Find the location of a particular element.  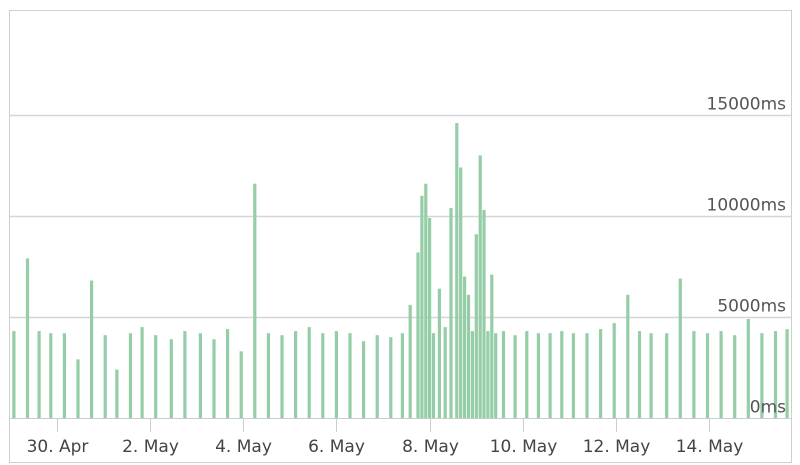

x-tick-label: 30. Apr is located at coordinates (58, 447).